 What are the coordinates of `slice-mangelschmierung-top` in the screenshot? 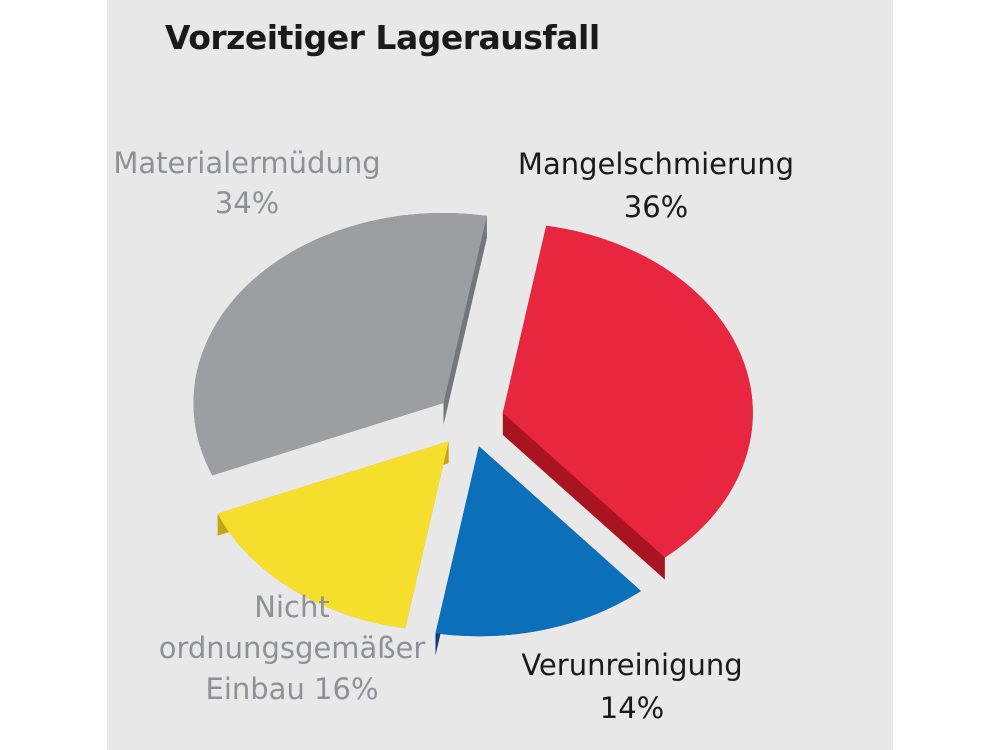 It's located at (627, 391).